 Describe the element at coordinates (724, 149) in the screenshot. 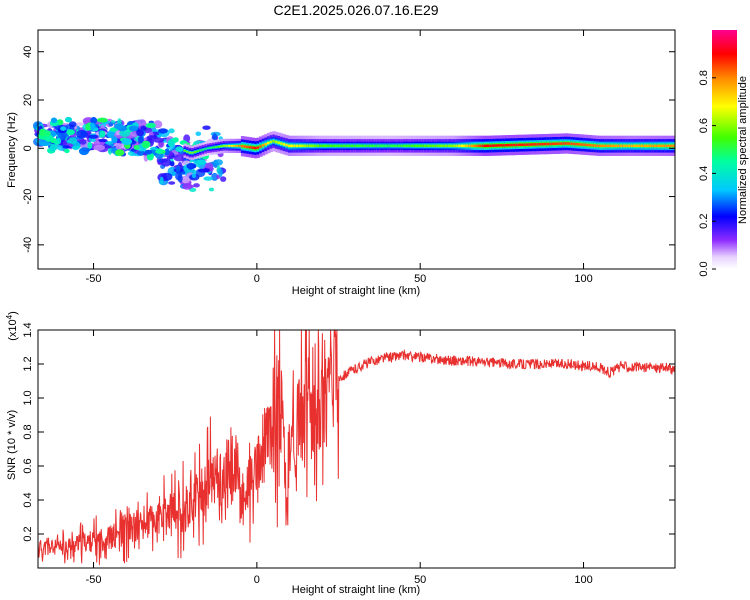

I see `colorbar-gradient` at that location.